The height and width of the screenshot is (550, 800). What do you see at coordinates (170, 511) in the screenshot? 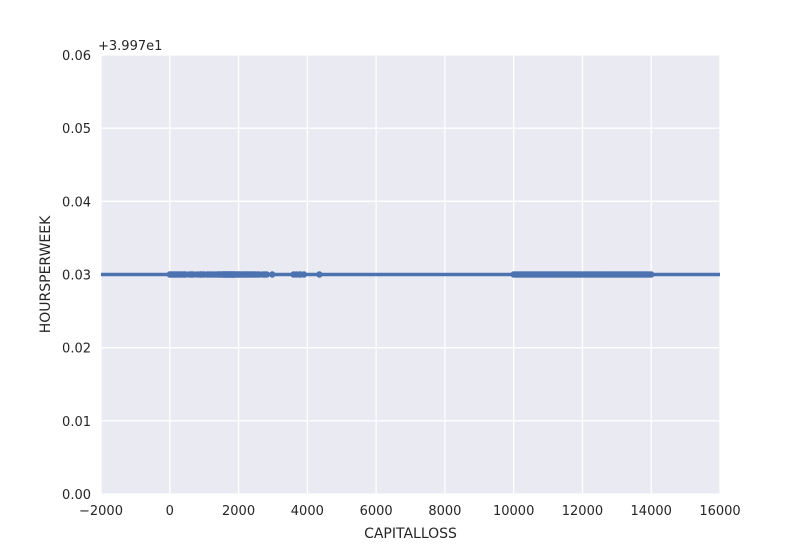
I see `x-tick-label: 0` at bounding box center [170, 511].